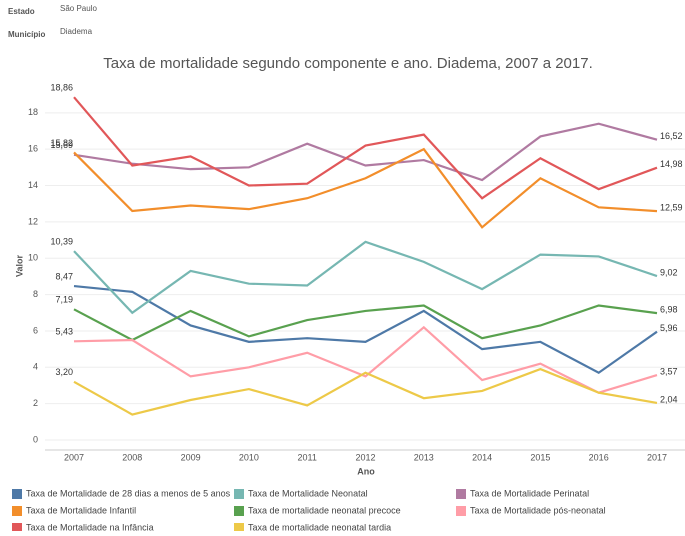 The image size is (685, 536). I want to click on y-tick-label: 10, so click(33, 258).